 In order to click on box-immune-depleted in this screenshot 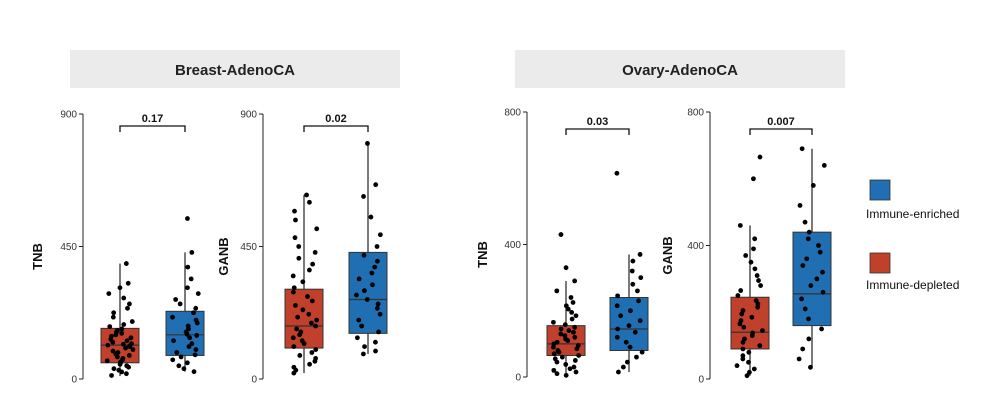, I will do `click(750, 266)`.